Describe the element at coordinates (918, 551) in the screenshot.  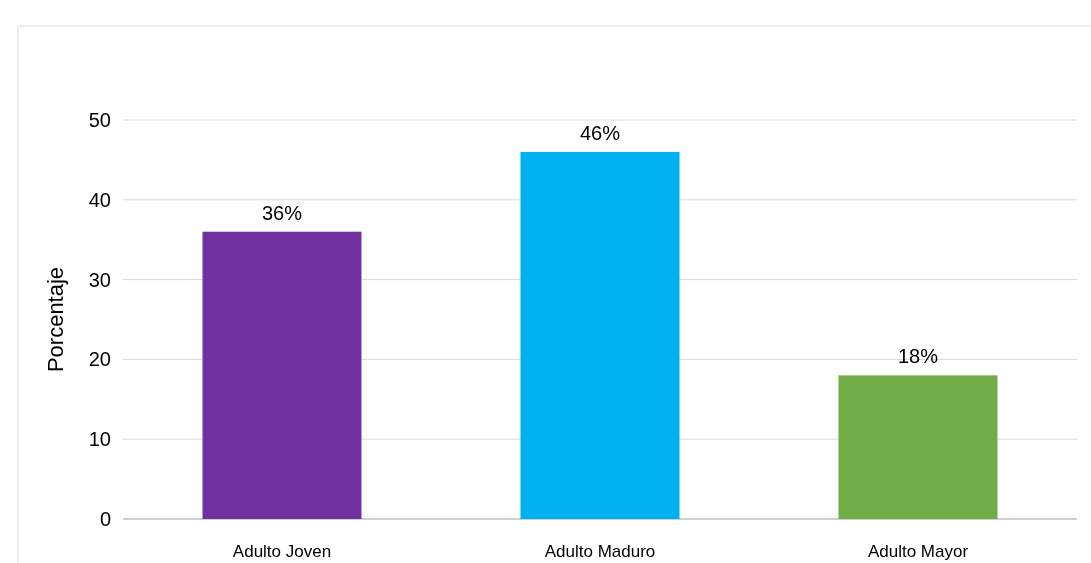
I see `x-tick-label: Adulto Mayor` at that location.